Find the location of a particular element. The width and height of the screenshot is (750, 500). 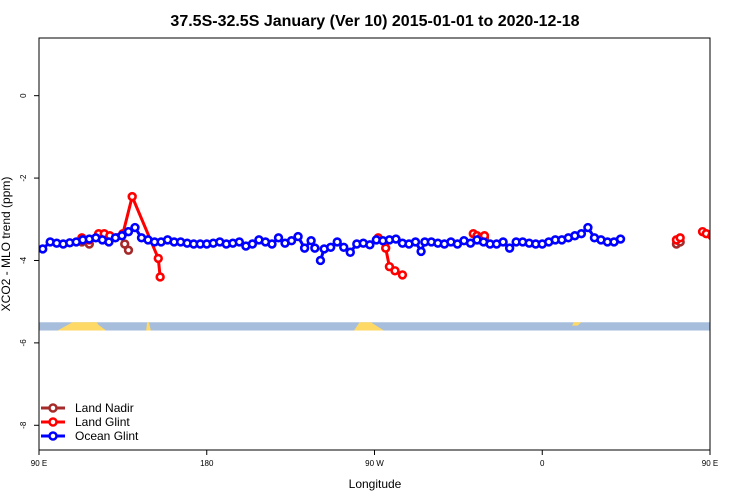

x-tick-label-0: 90 E is located at coordinates (39, 463).